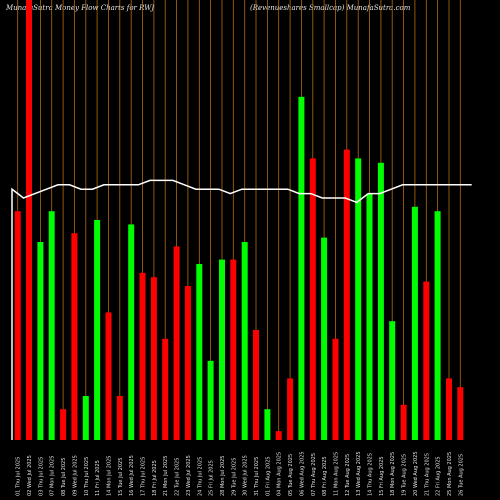 Image resolution: width=500 pixels, height=500 pixels. What do you see at coordinates (132, 475) in the screenshot?
I see `x-tick-label: 16 Wed Jul 2025` at bounding box center [132, 475].